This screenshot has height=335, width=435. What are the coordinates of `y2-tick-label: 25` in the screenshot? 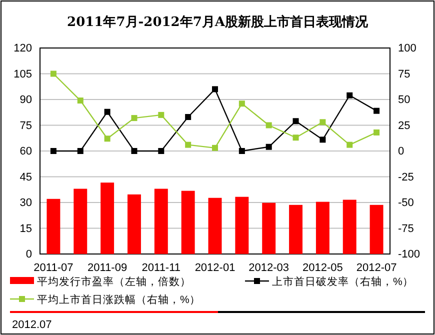 It's located at (404, 126).